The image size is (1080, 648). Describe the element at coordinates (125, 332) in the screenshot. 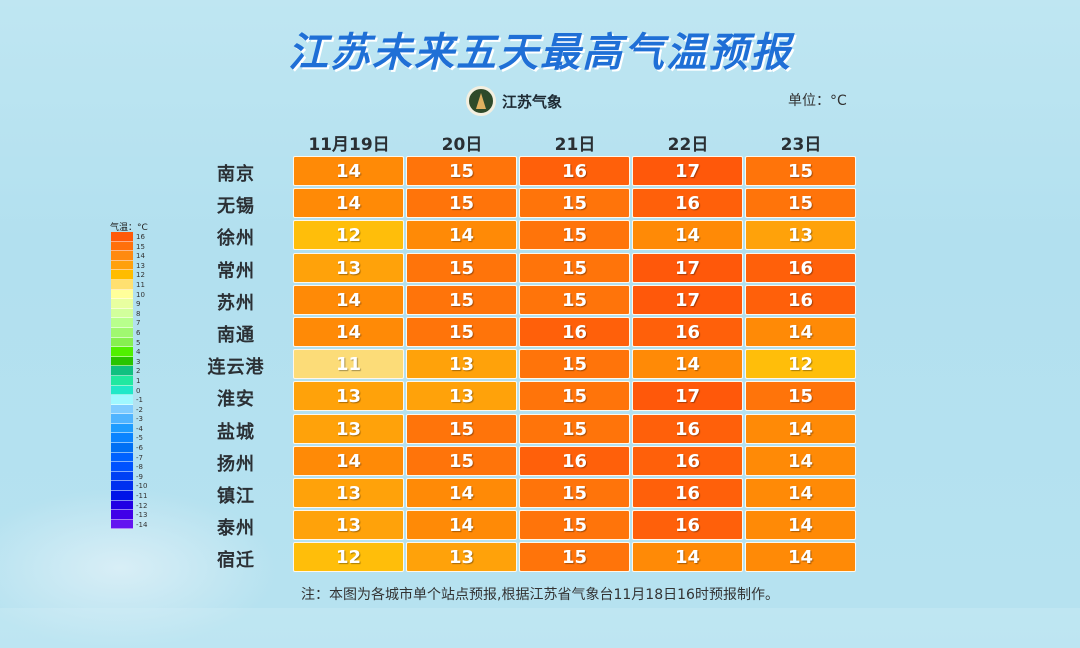

I see `legend-swatch: 6` at that location.